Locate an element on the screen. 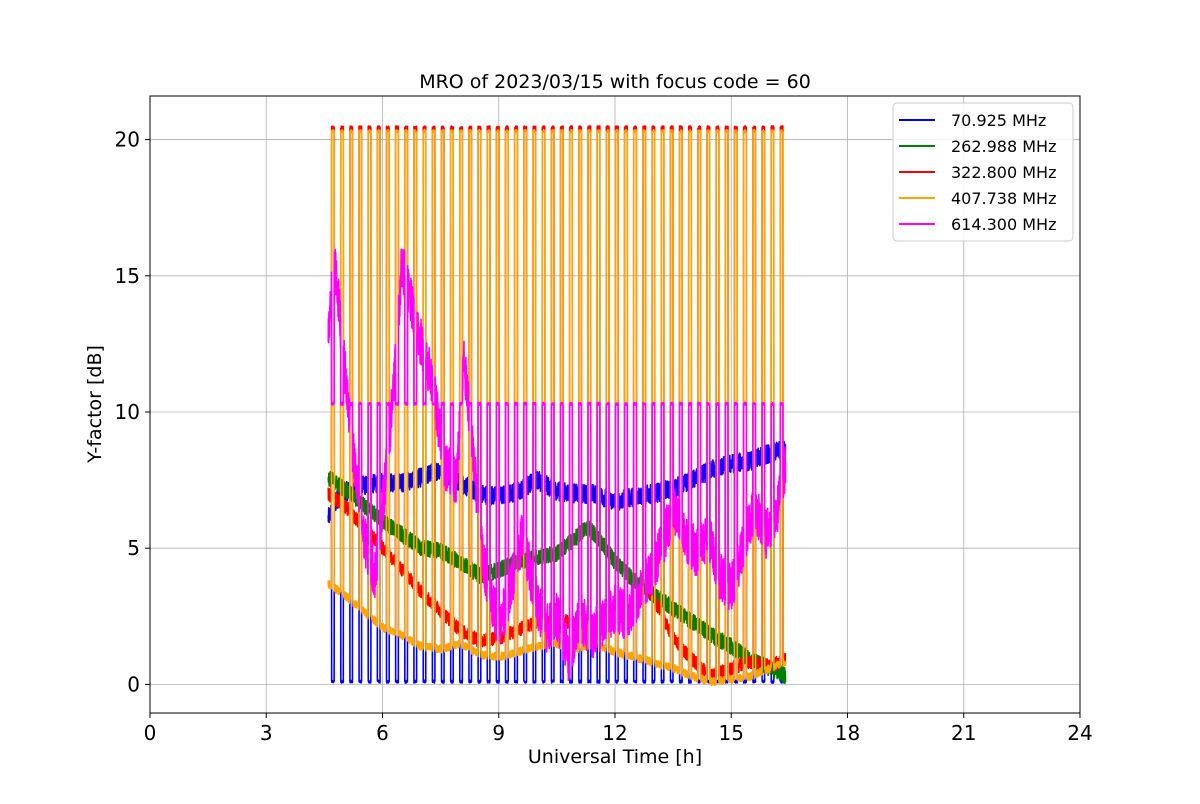  x-tick-label: 9 is located at coordinates (498, 733).